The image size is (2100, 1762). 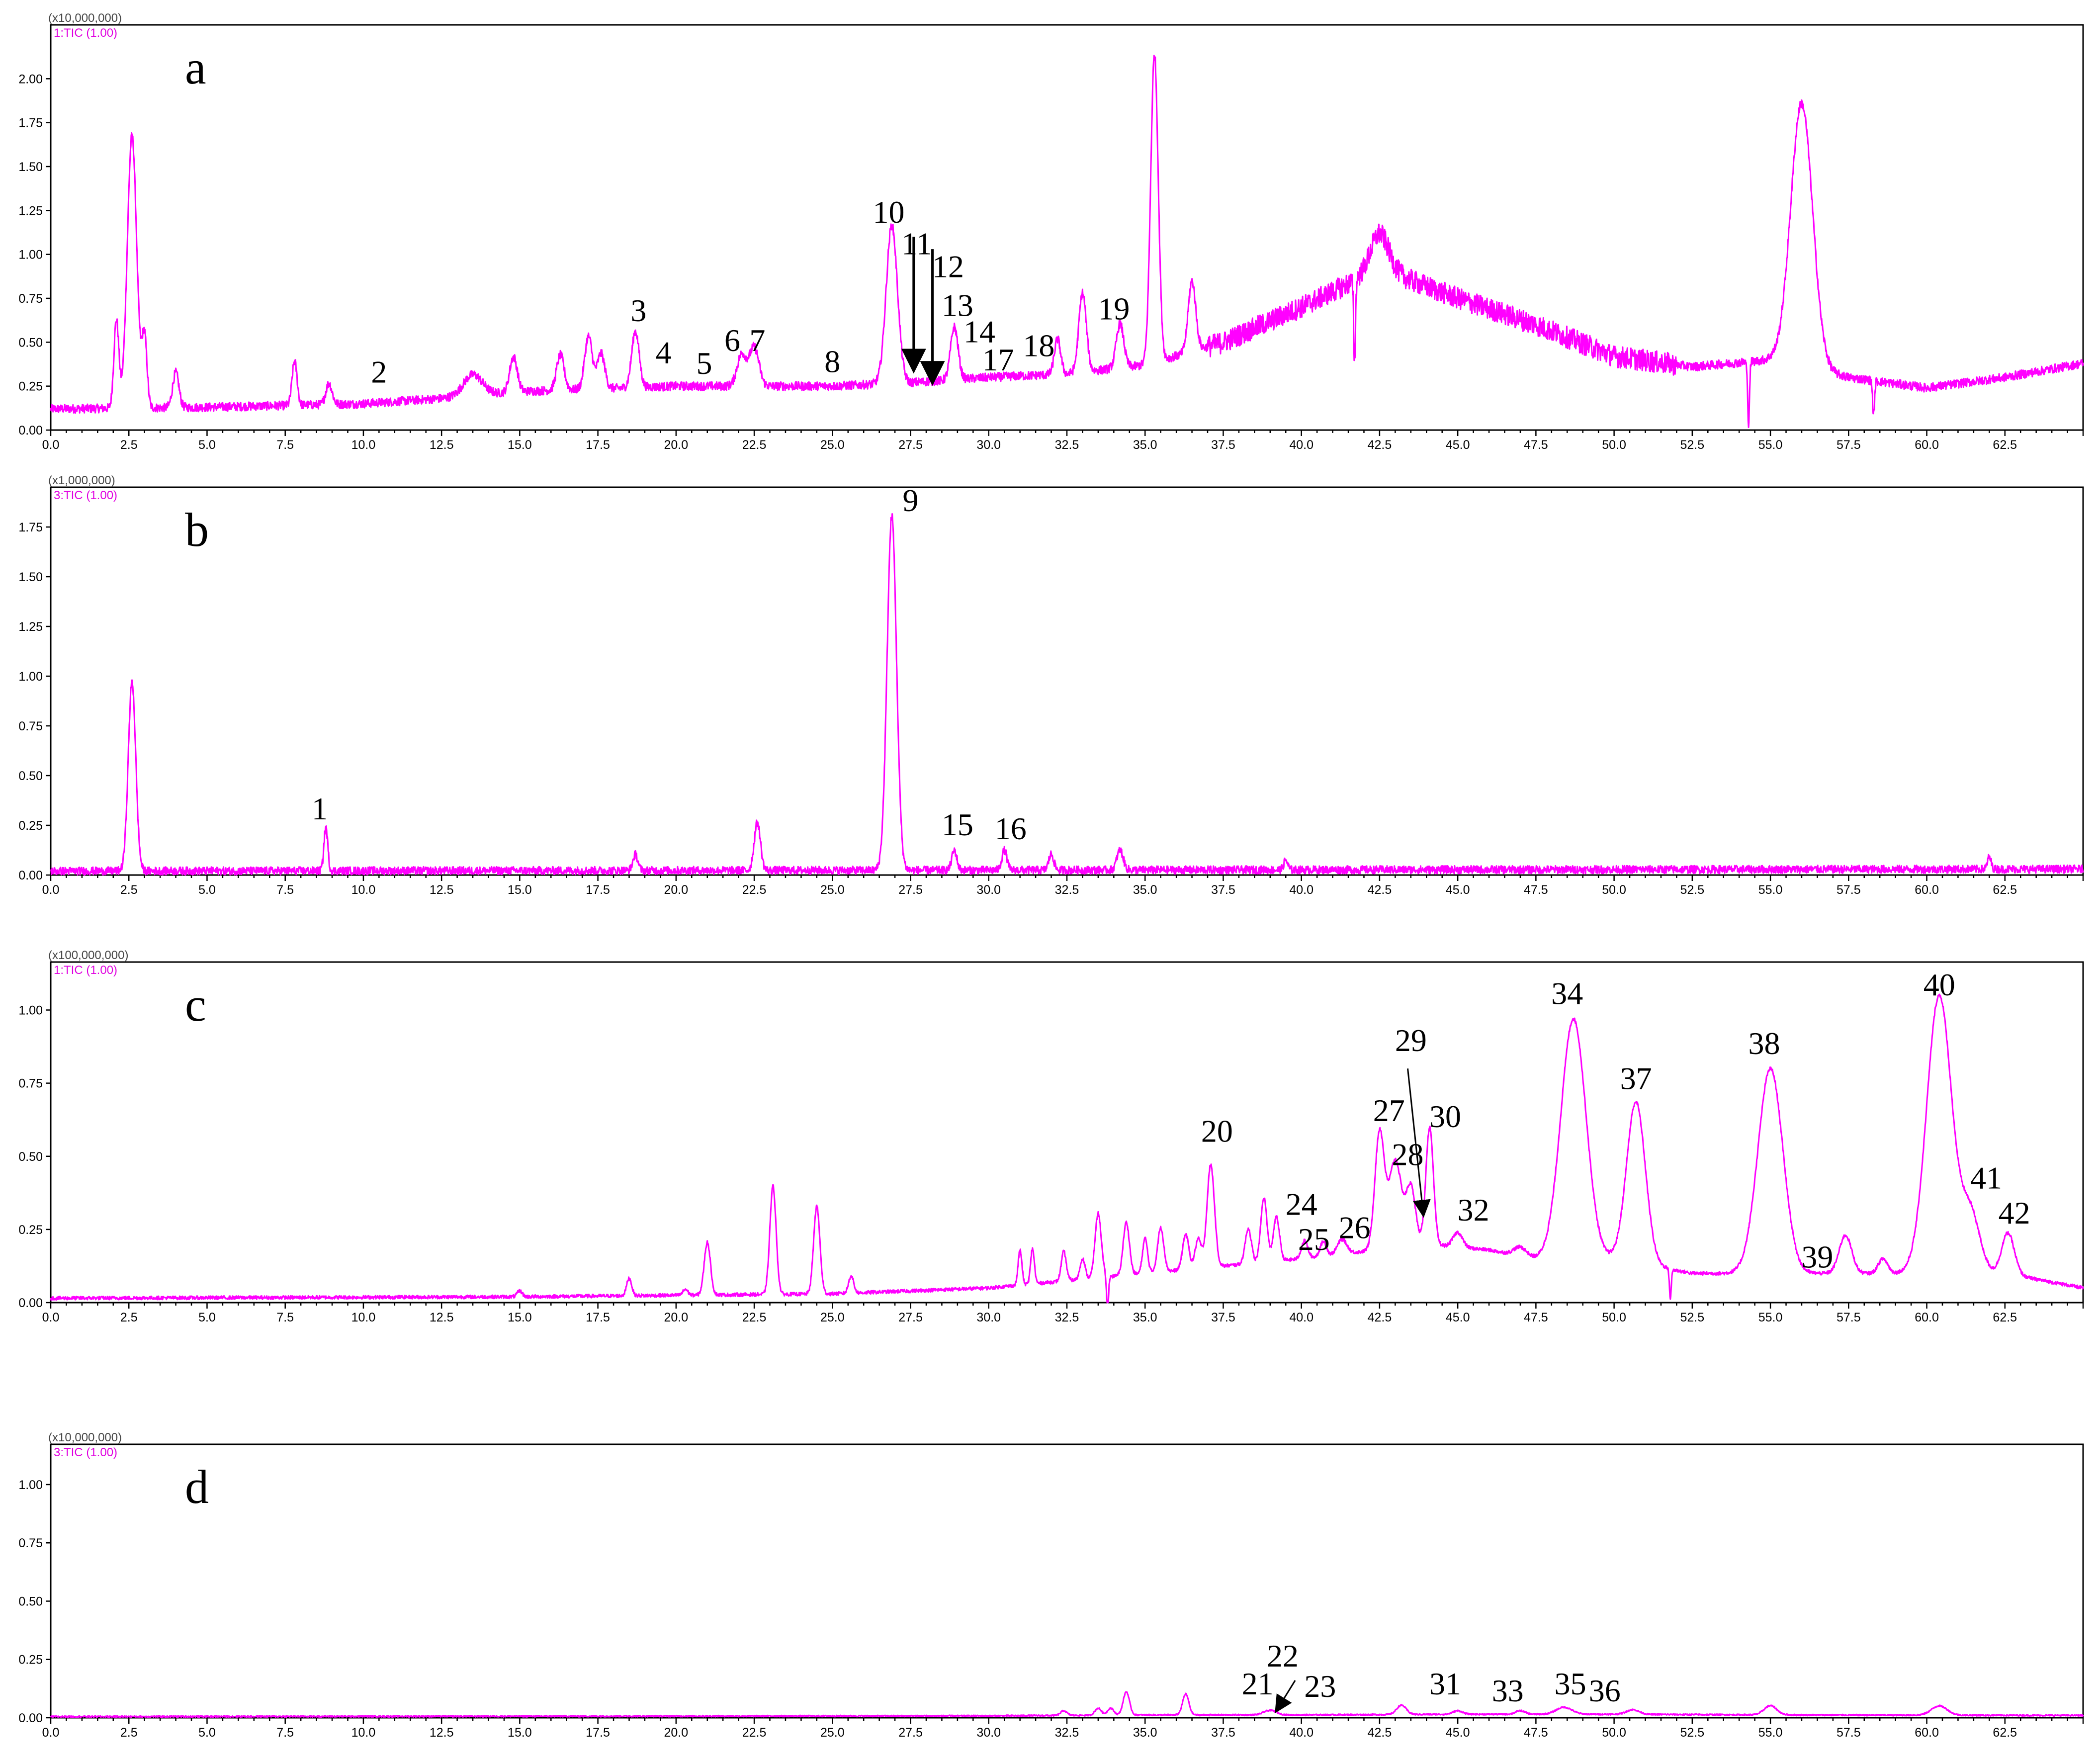 What do you see at coordinates (51, 445) in the screenshot?
I see `x-tick-label: 0.0` at bounding box center [51, 445].